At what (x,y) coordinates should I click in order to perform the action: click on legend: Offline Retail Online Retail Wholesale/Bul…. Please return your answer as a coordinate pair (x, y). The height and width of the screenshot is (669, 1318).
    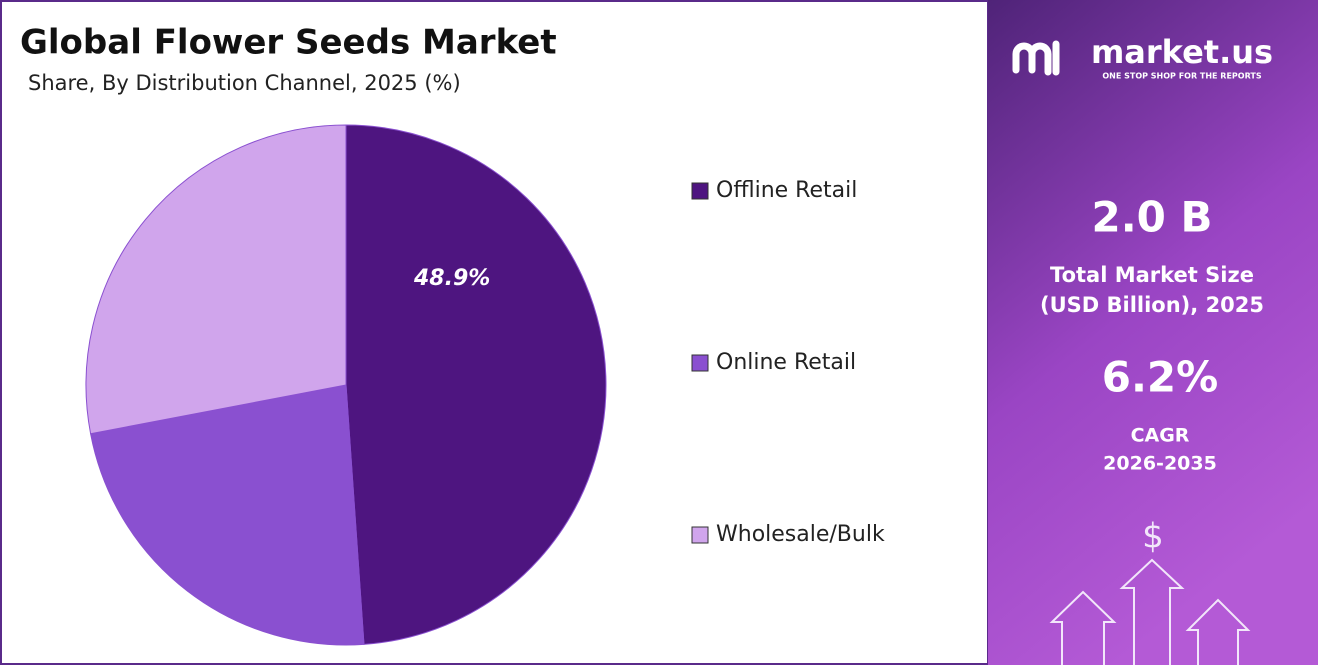
    Looking at the image, I should click on (788, 362).